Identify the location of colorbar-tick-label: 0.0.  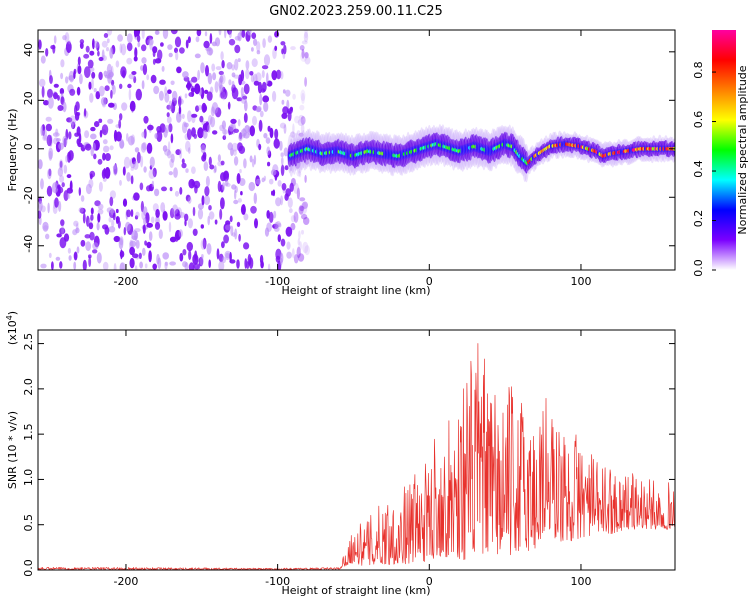
(698, 268).